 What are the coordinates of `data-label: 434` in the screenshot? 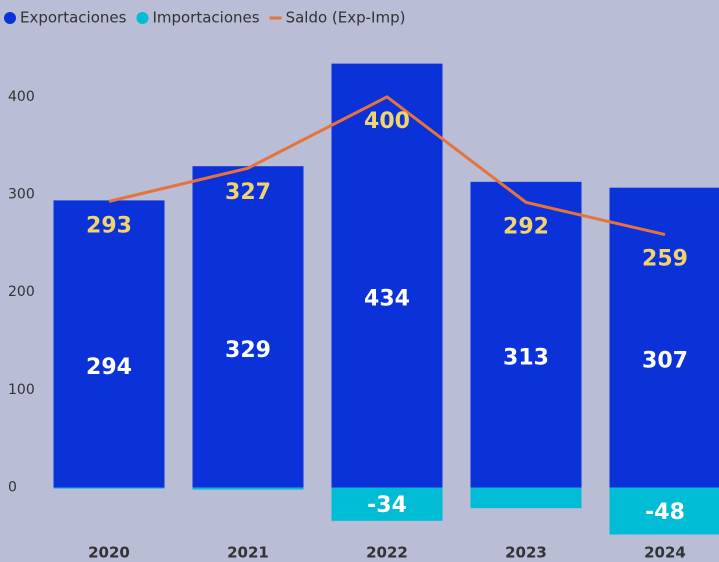 It's located at (387, 299).